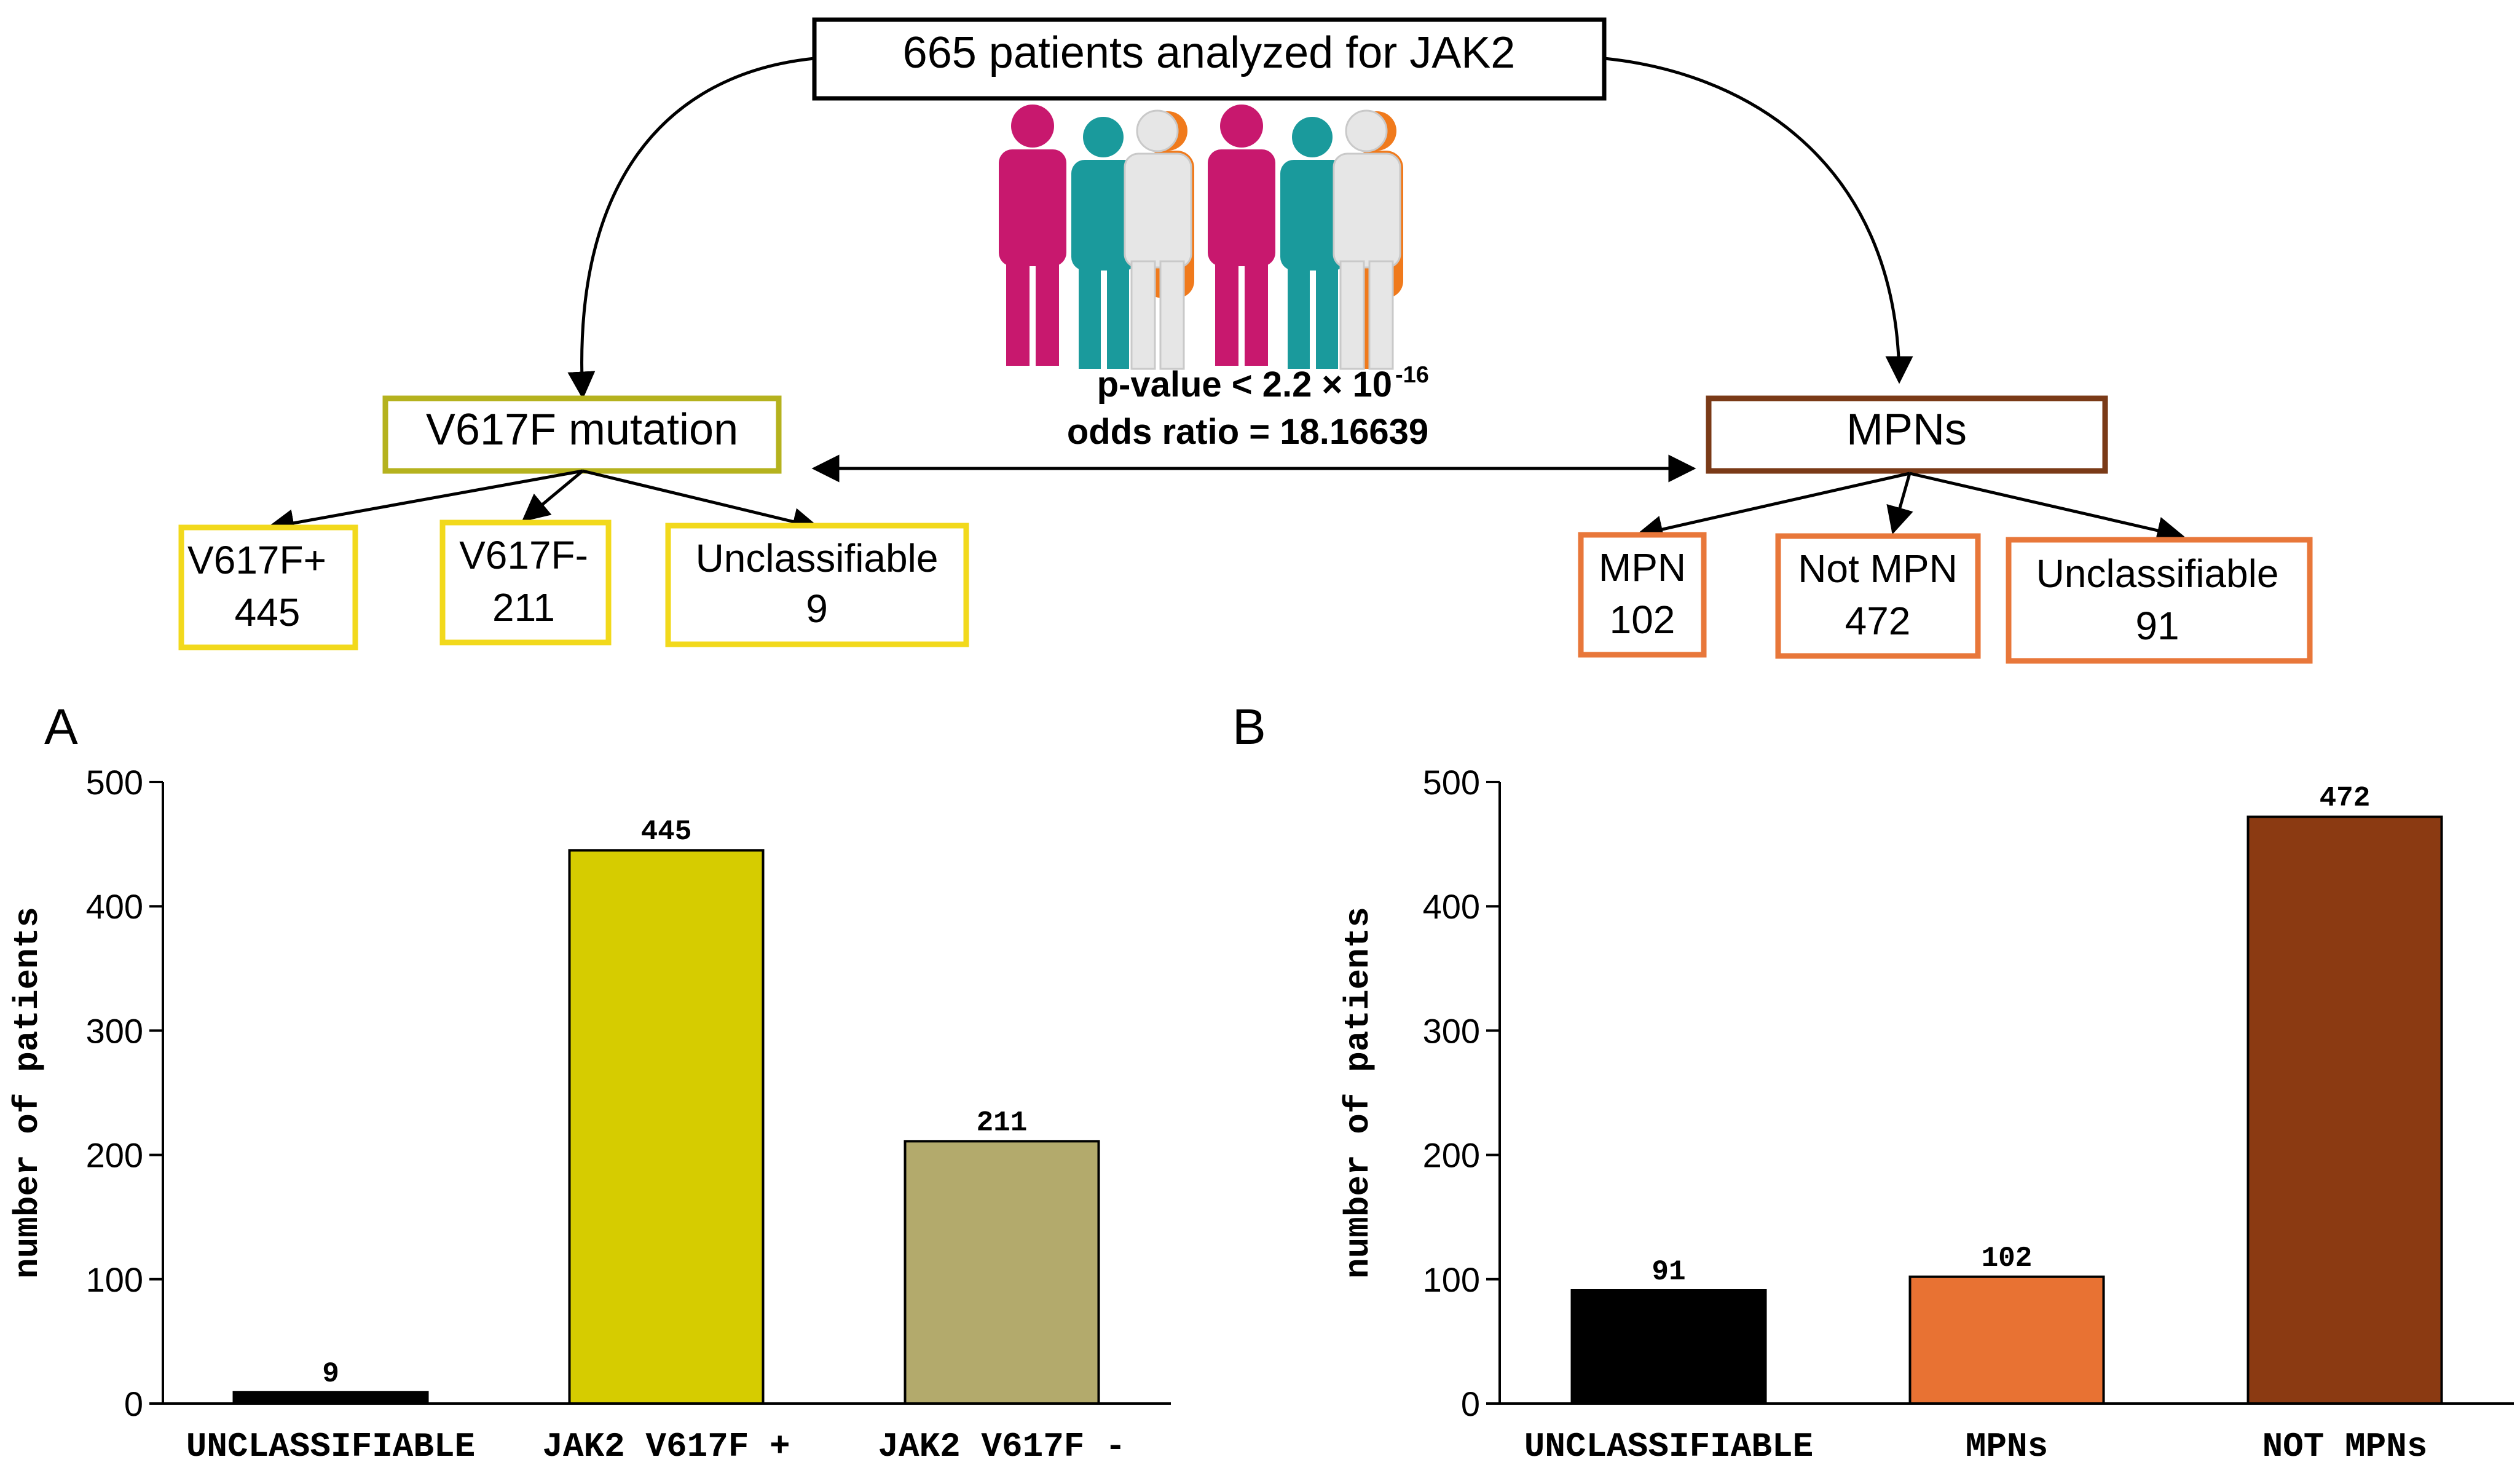 The width and height of the screenshot is (2520, 1481). Describe the element at coordinates (268, 612) in the screenshot. I see `v617f-positive-value: 445` at that location.